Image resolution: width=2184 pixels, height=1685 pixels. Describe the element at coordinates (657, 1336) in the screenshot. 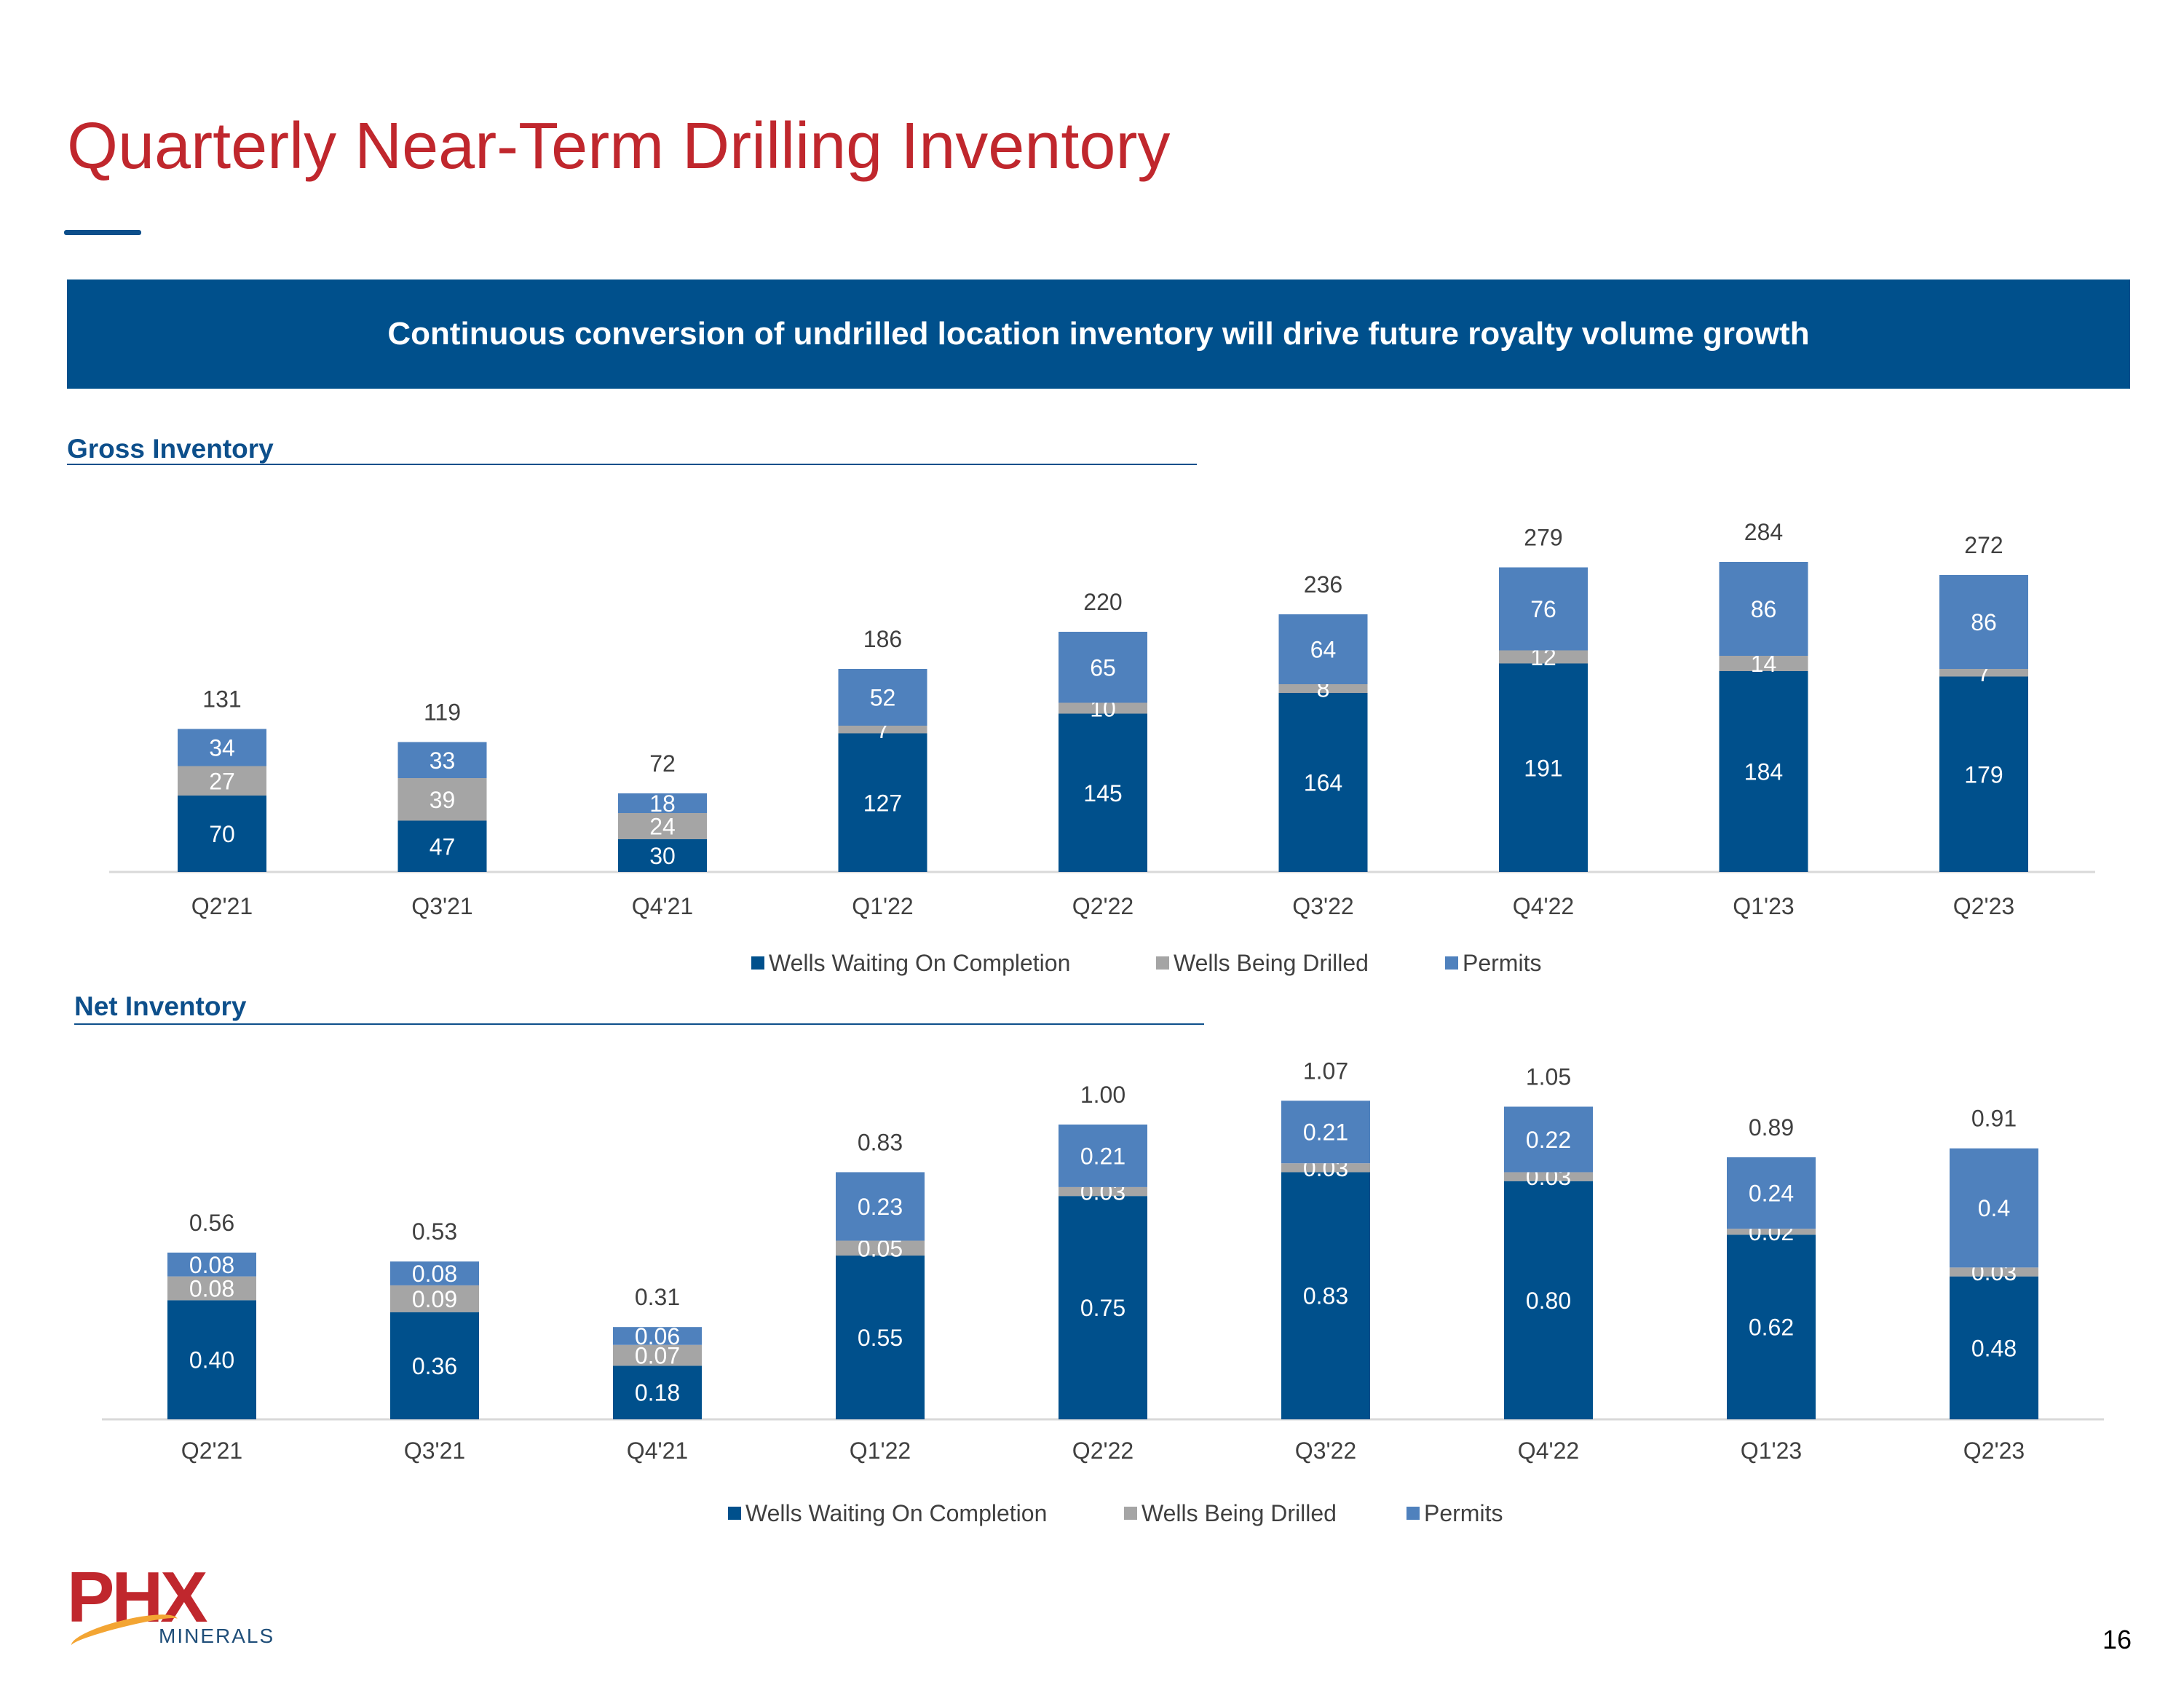

I see `data-label-permits-2: 0.06` at that location.